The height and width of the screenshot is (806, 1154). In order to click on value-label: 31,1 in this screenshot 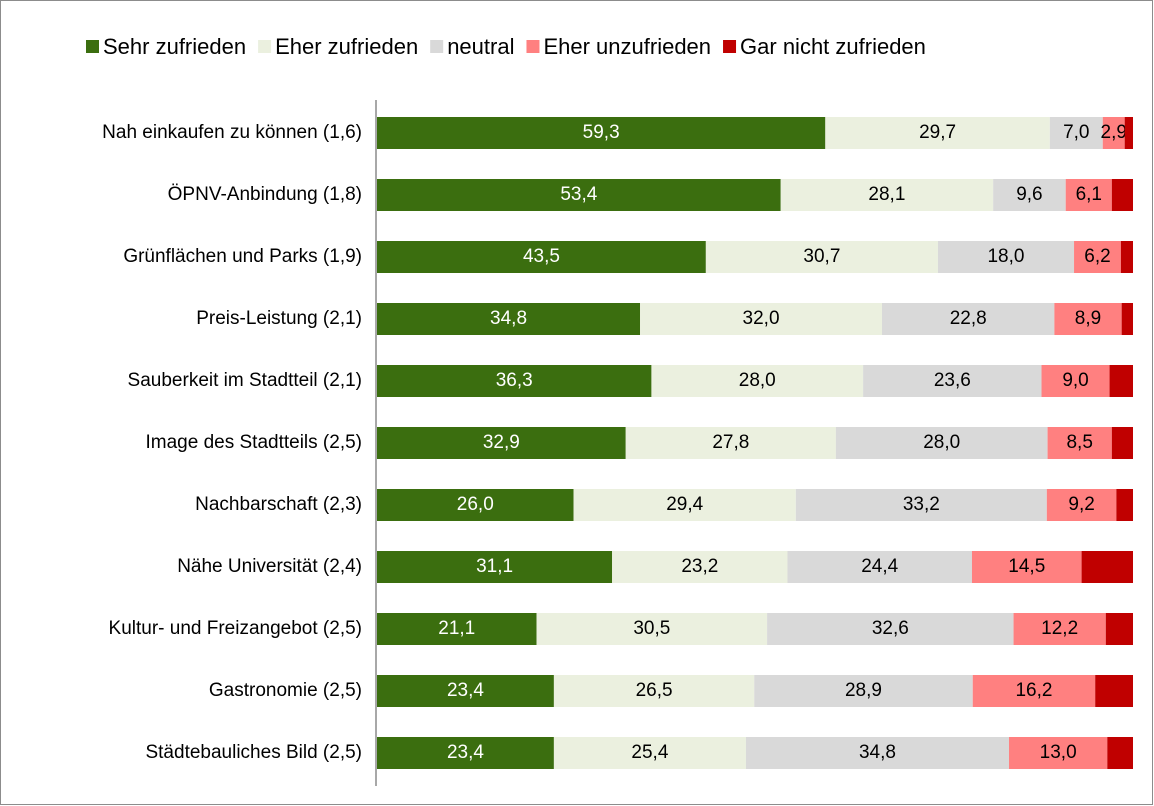, I will do `click(494, 566)`.